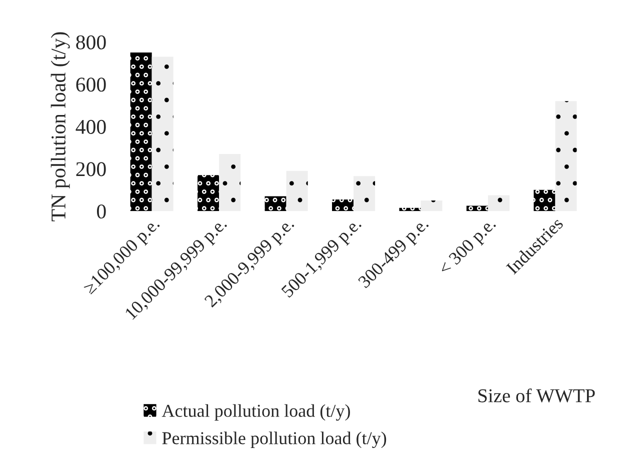 This screenshot has height=451, width=637. Describe the element at coordinates (91, 85) in the screenshot. I see `y-tick-label: 600` at that location.